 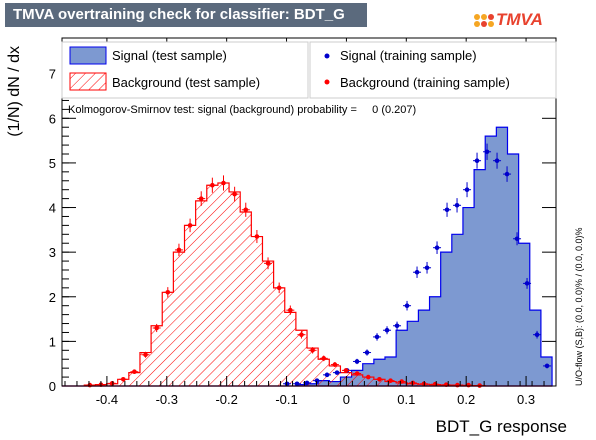 I want to click on legend-signal-training-label: Signal (training sample), so click(x=408, y=55).